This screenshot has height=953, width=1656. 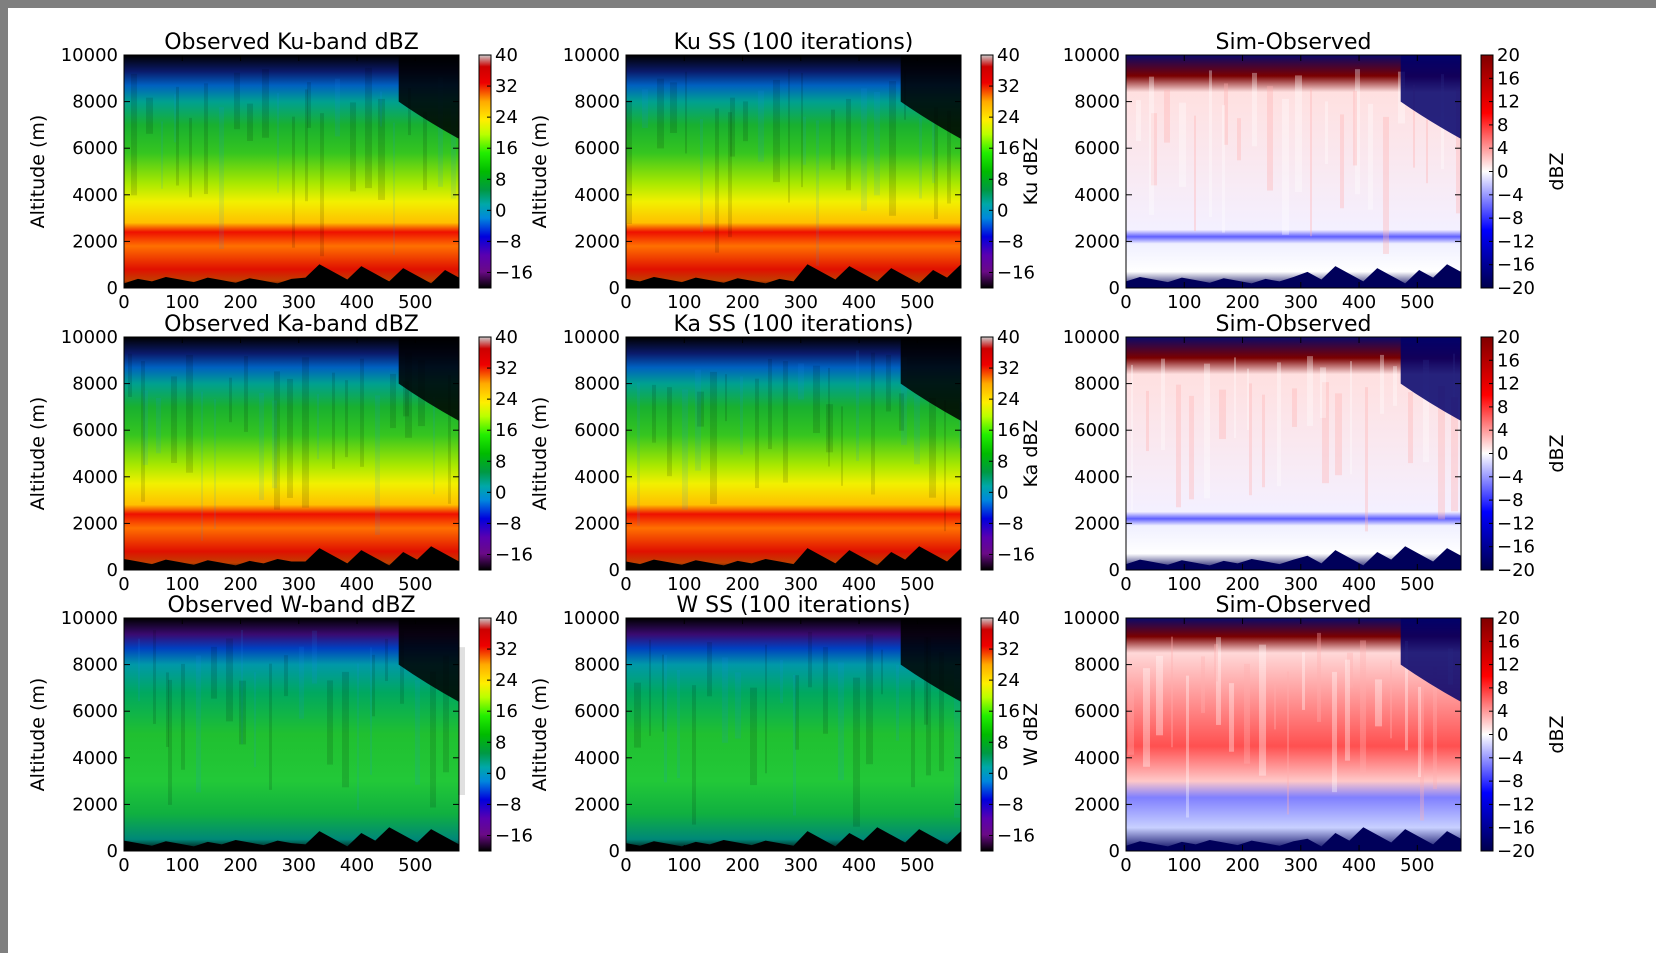 I want to click on x-tick-label: 200, so click(x=742, y=302).